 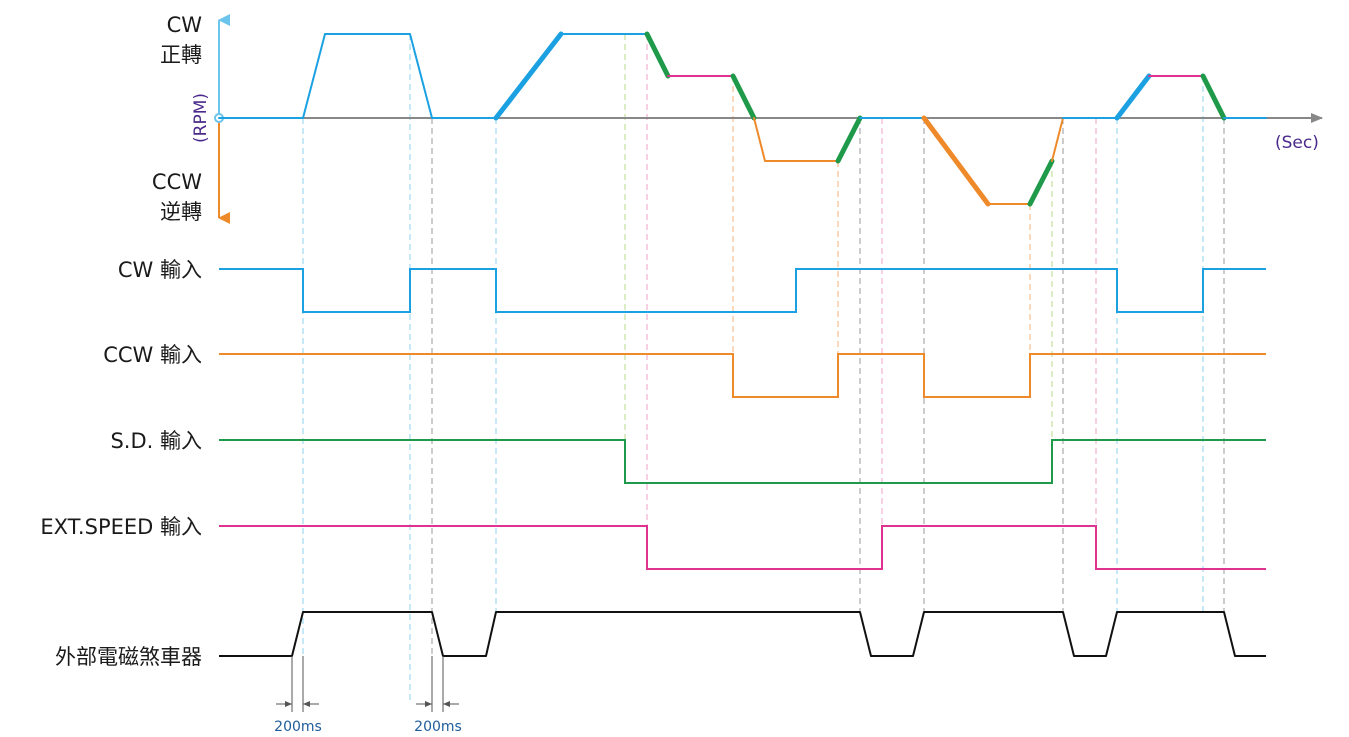 What do you see at coordinates (298, 727) in the screenshot?
I see `delay-label-1: 200ms` at bounding box center [298, 727].